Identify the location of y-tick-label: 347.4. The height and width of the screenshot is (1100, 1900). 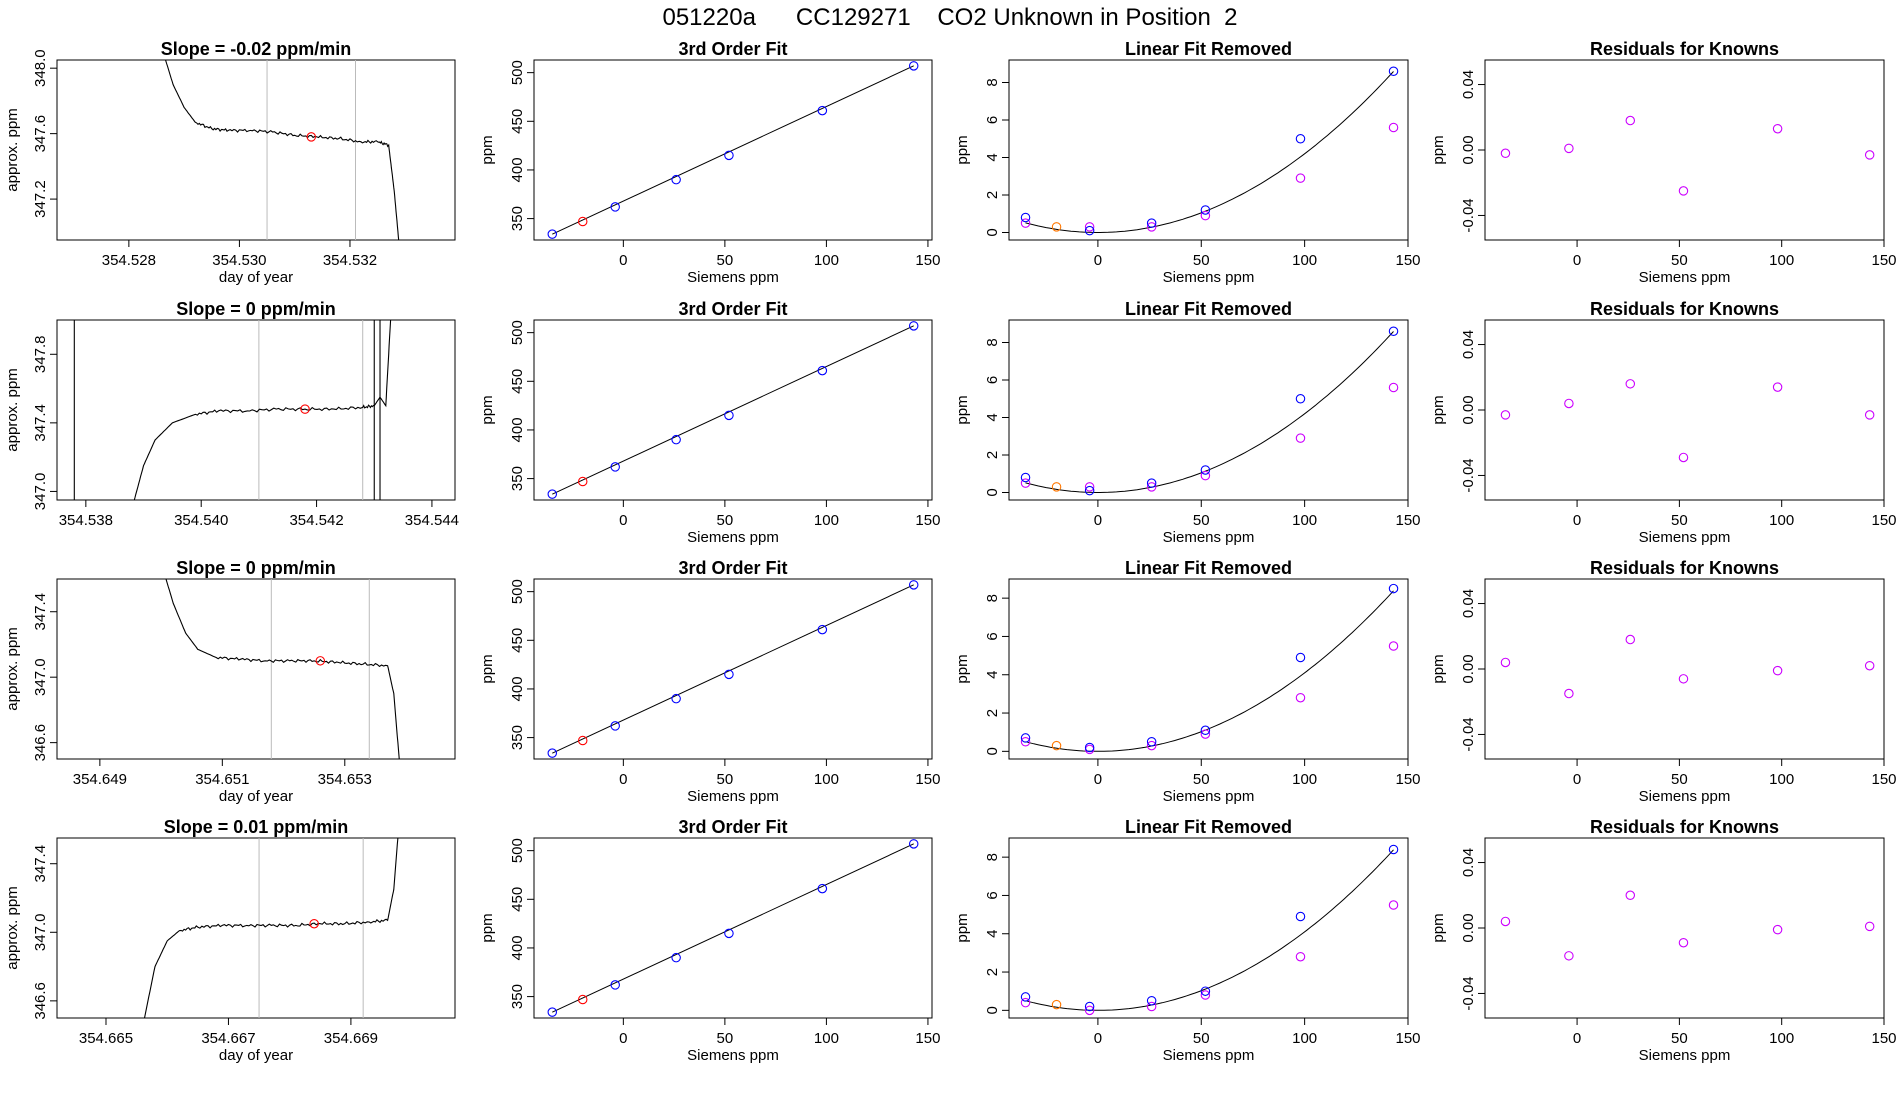
(40, 612).